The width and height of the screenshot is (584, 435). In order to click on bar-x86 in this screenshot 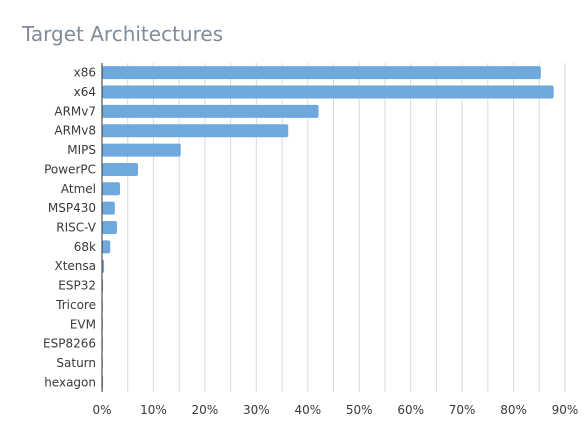, I will do `click(321, 73)`.